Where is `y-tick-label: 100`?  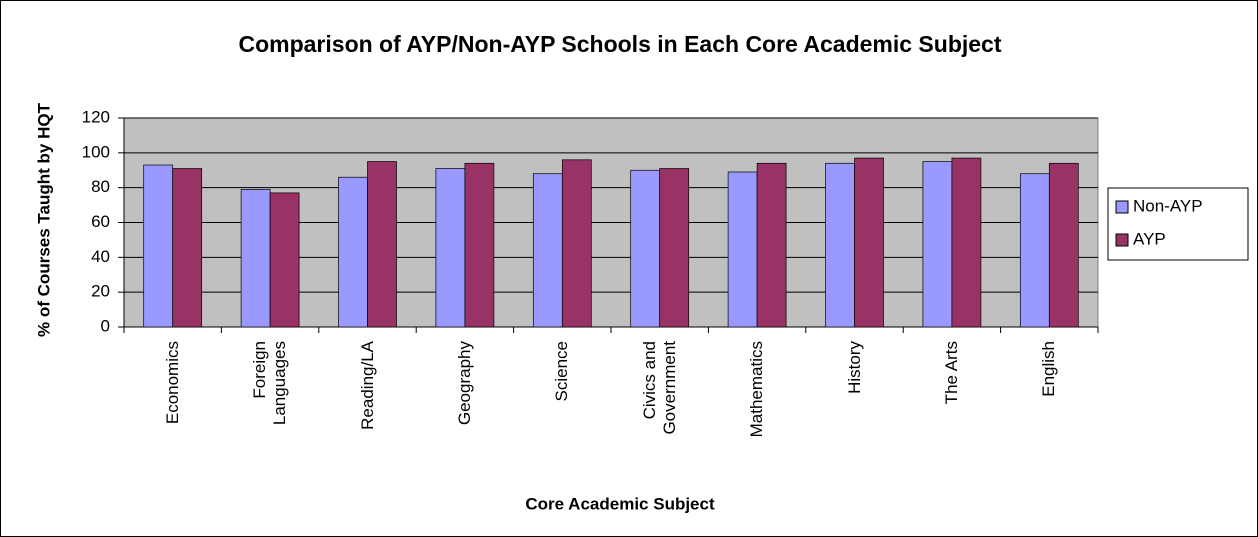
y-tick-label: 100 is located at coordinates (96, 151).